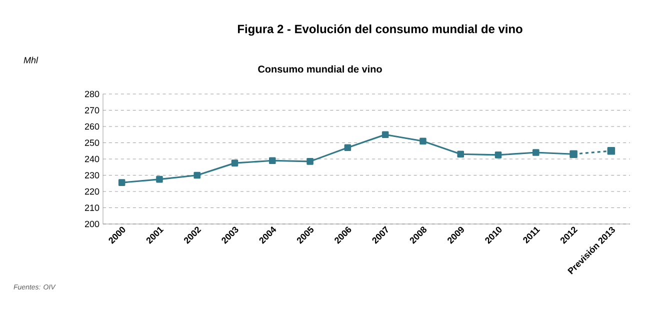  Describe the element at coordinates (92, 94) in the screenshot. I see `y-tick-label: 280` at that location.